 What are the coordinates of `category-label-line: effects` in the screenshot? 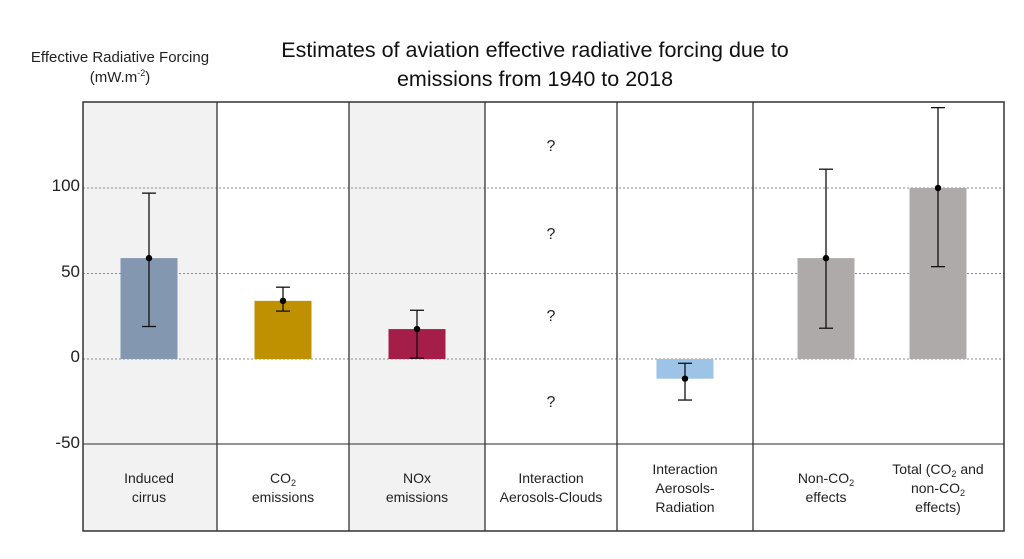 It's located at (826, 497).